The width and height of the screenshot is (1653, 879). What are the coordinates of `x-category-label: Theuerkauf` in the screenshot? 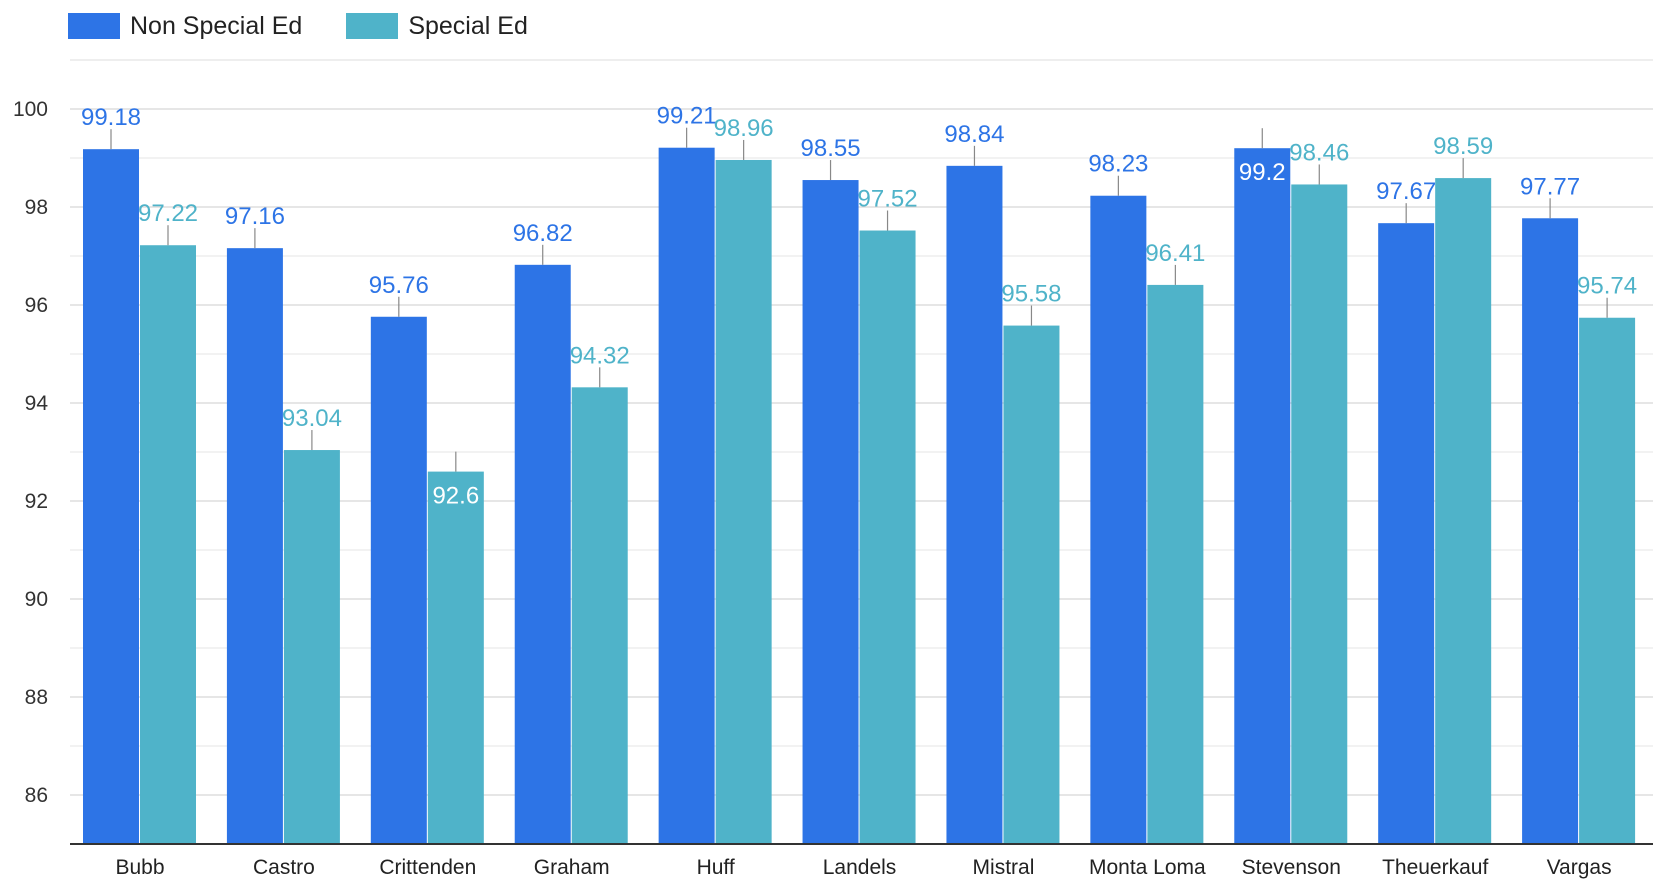 It's located at (1435, 867).